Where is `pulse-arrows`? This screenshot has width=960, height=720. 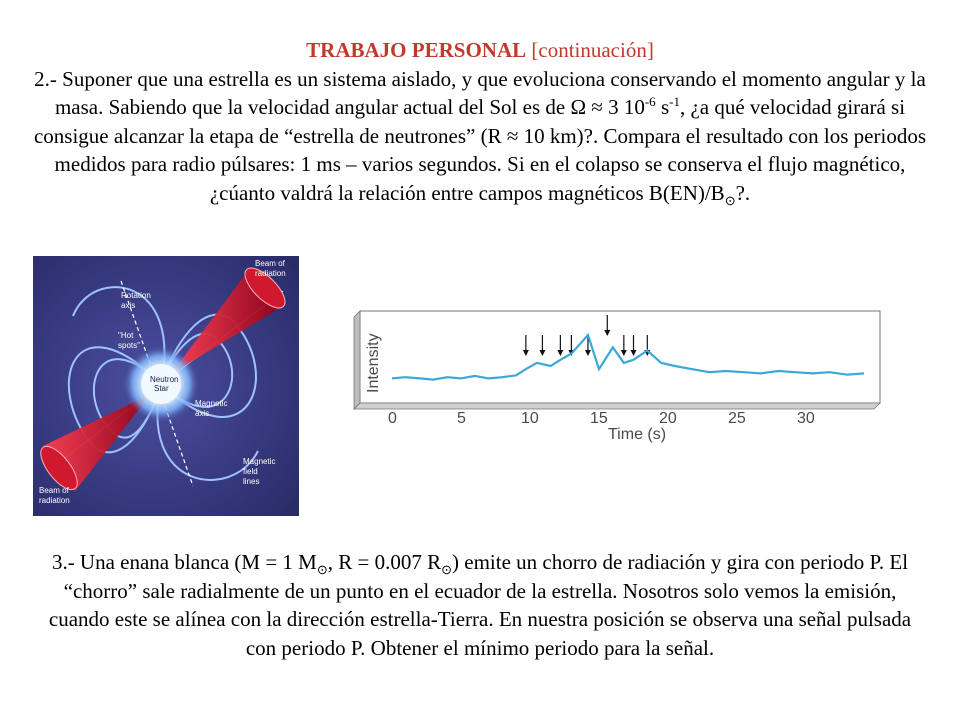 pulse-arrows is located at coordinates (586, 335).